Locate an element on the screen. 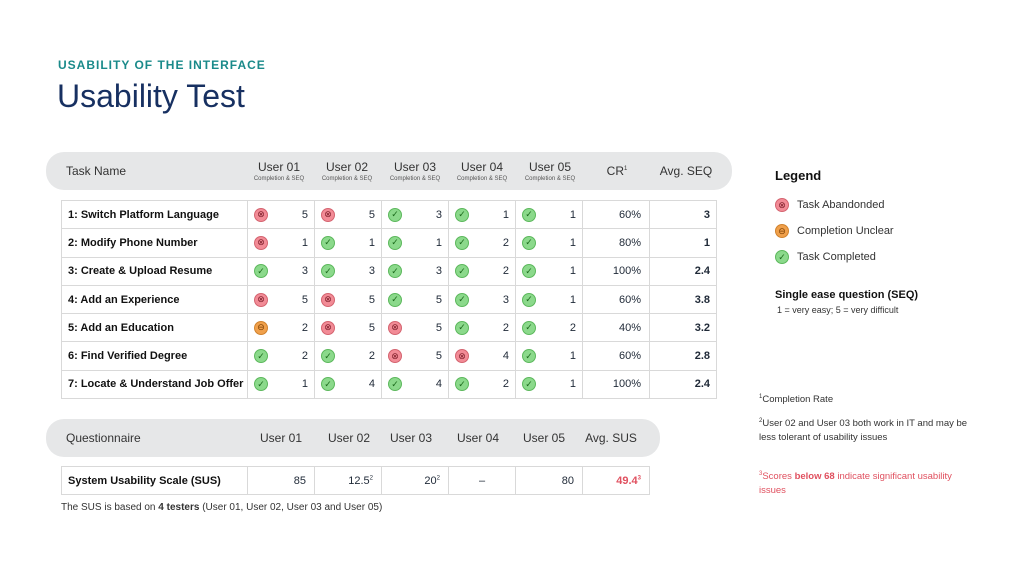 The height and width of the screenshot is (576, 1024). legend-item-completed: ✓ Task Completed is located at coordinates (825, 257).